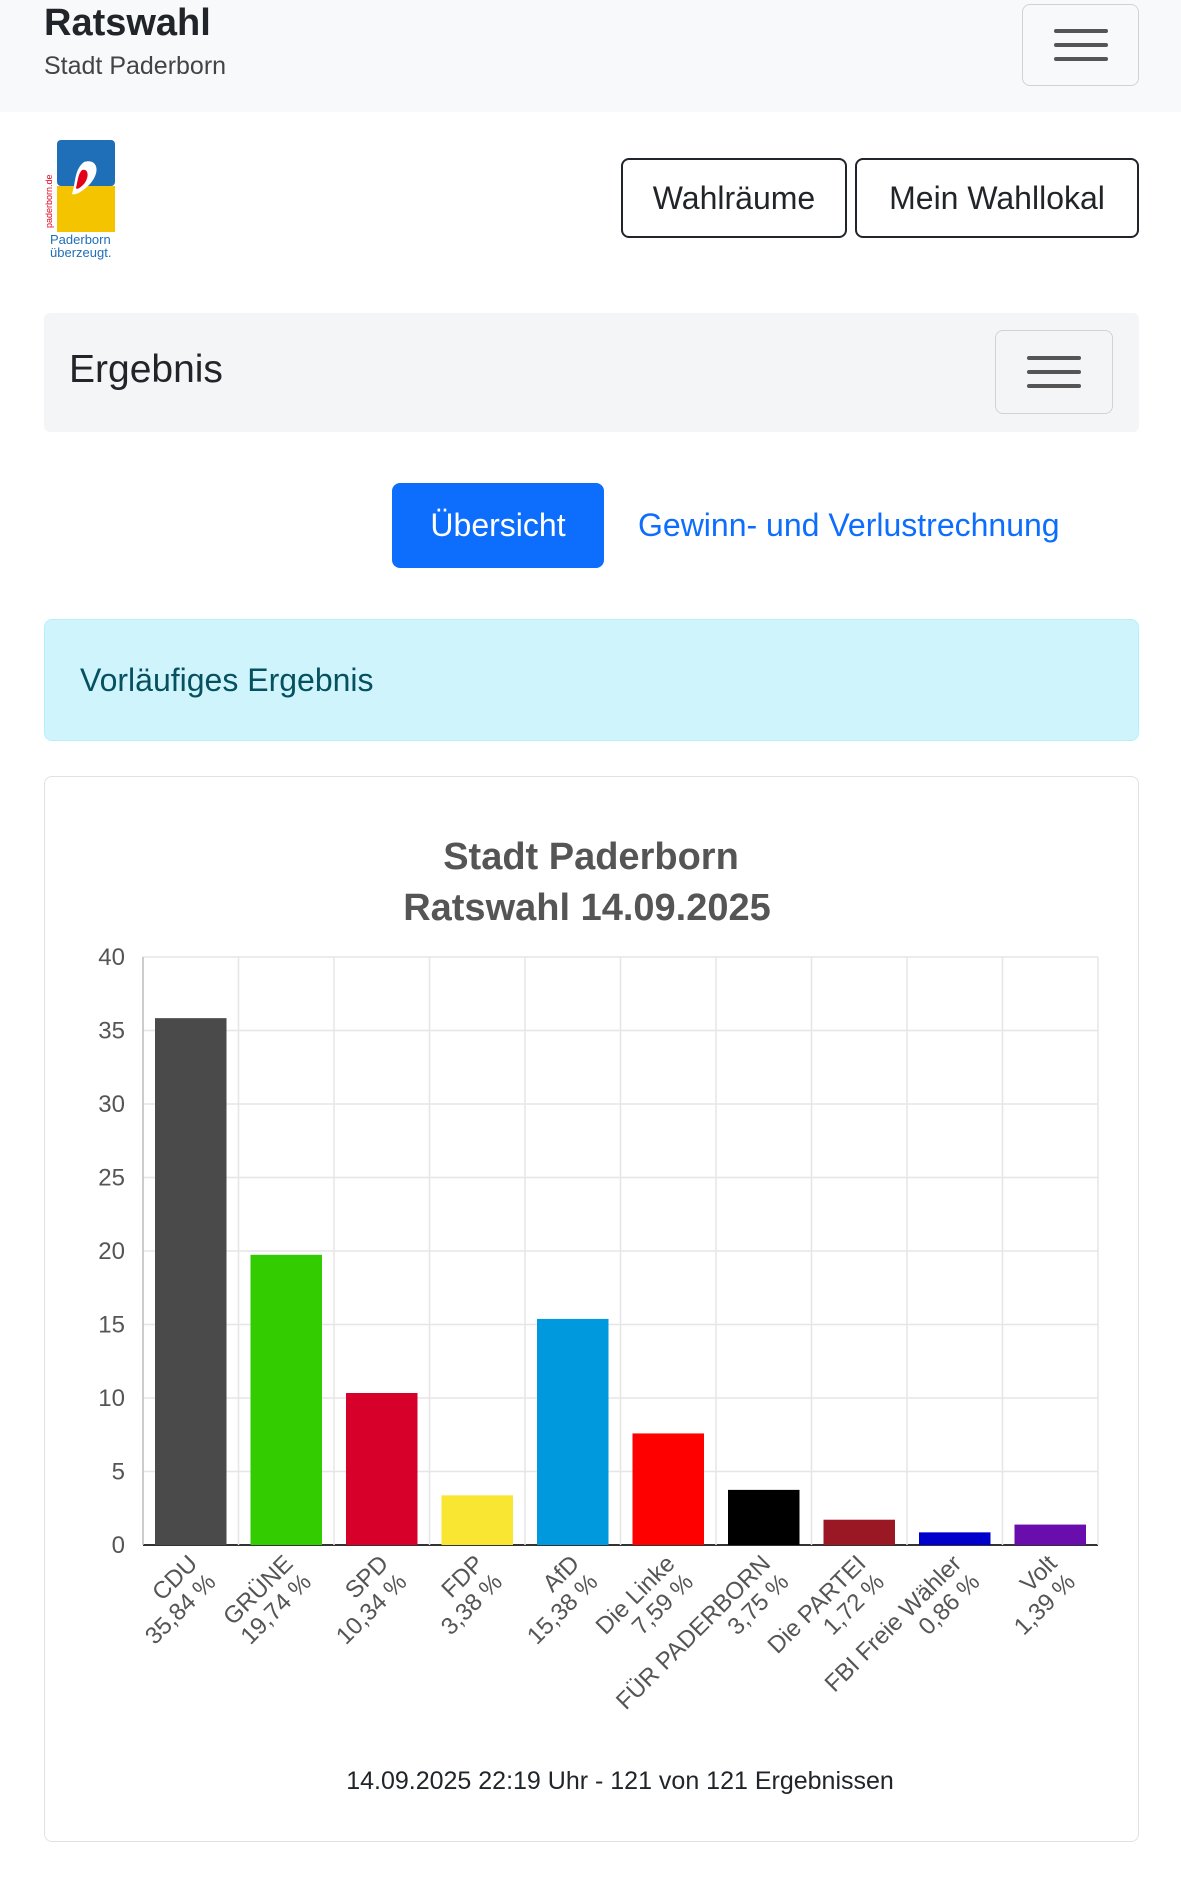 The height and width of the screenshot is (1877, 1181). I want to click on app-subtitle: Stadt Paderborn, so click(135, 66).